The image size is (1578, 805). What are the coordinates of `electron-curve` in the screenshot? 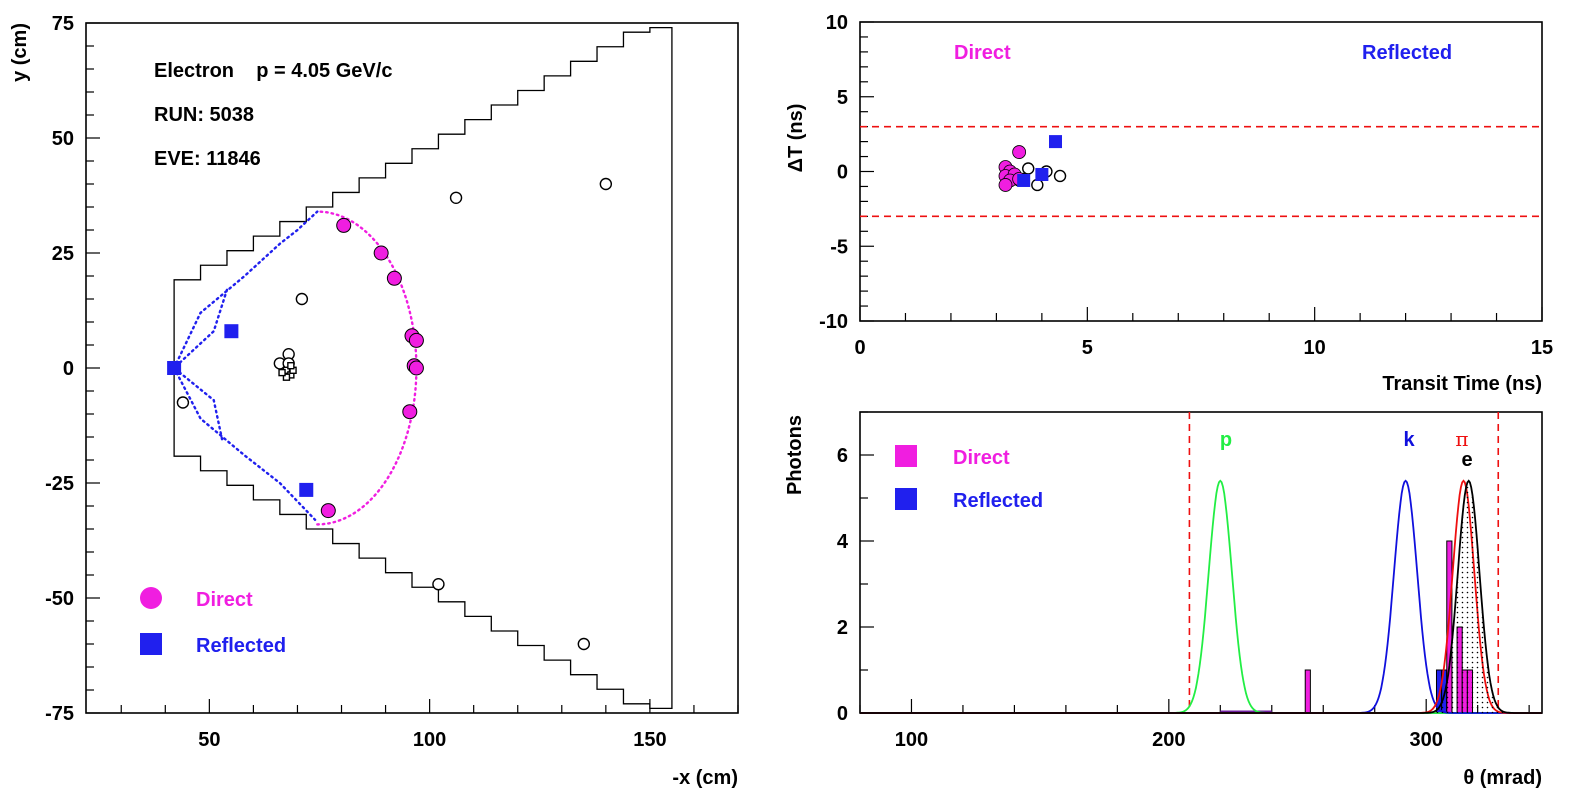 It's located at (1201, 596).